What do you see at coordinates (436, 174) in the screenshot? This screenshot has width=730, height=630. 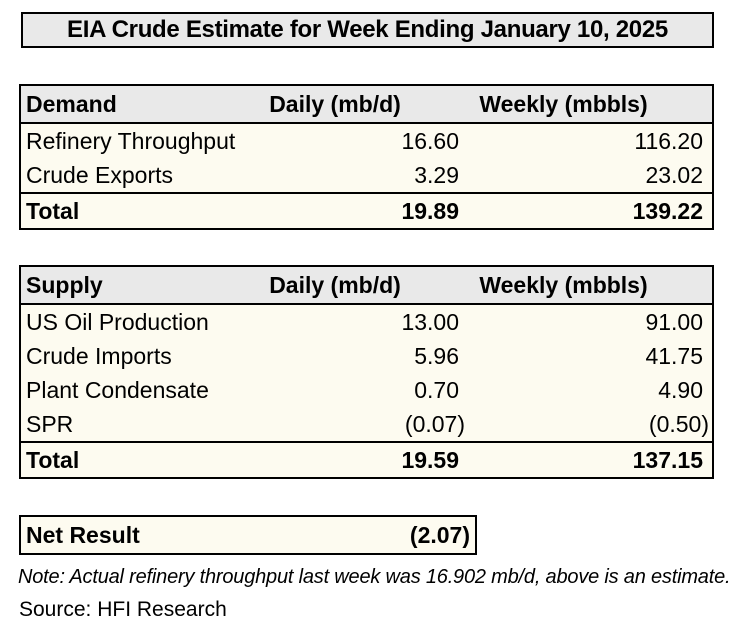 I see `row-daily-value: 3.29` at bounding box center [436, 174].